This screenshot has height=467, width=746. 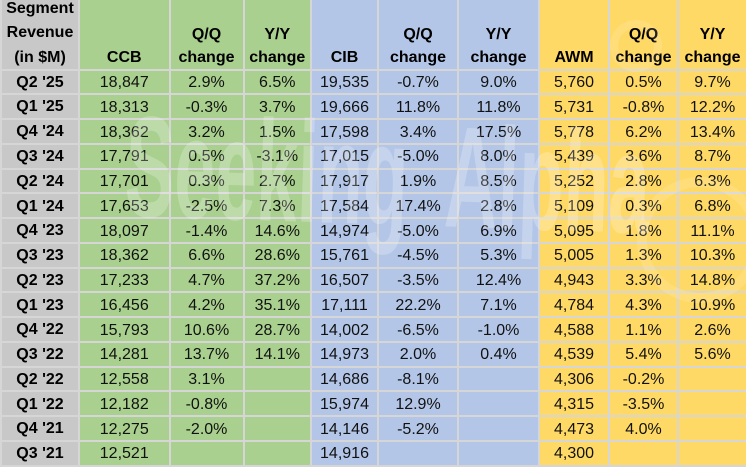 I want to click on svg-text: Seeking, so click(x=267, y=171).